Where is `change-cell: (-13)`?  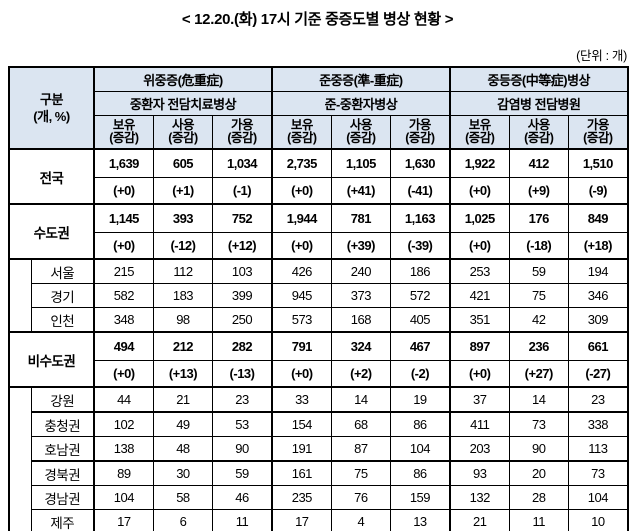 change-cell: (-13) is located at coordinates (242, 374).